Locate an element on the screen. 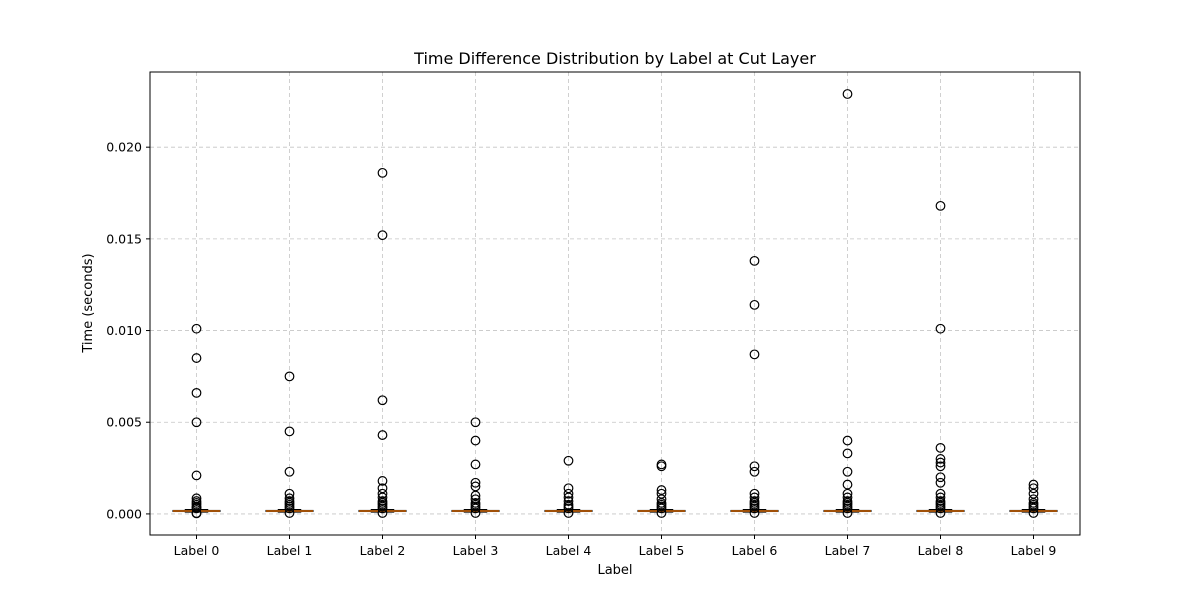 This screenshot has width=1200, height=604. x-tick-label: Label 1 is located at coordinates (290, 550).